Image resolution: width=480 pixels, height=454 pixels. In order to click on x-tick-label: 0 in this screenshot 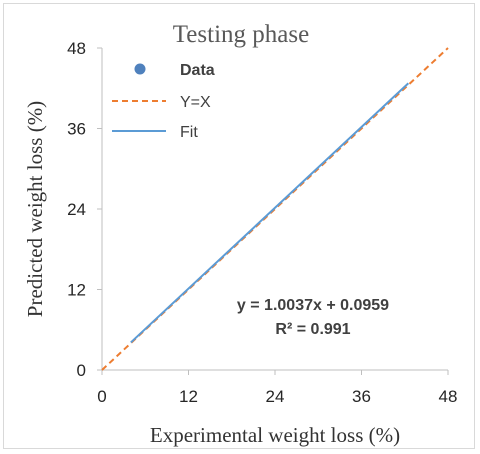, I will do `click(101, 396)`.